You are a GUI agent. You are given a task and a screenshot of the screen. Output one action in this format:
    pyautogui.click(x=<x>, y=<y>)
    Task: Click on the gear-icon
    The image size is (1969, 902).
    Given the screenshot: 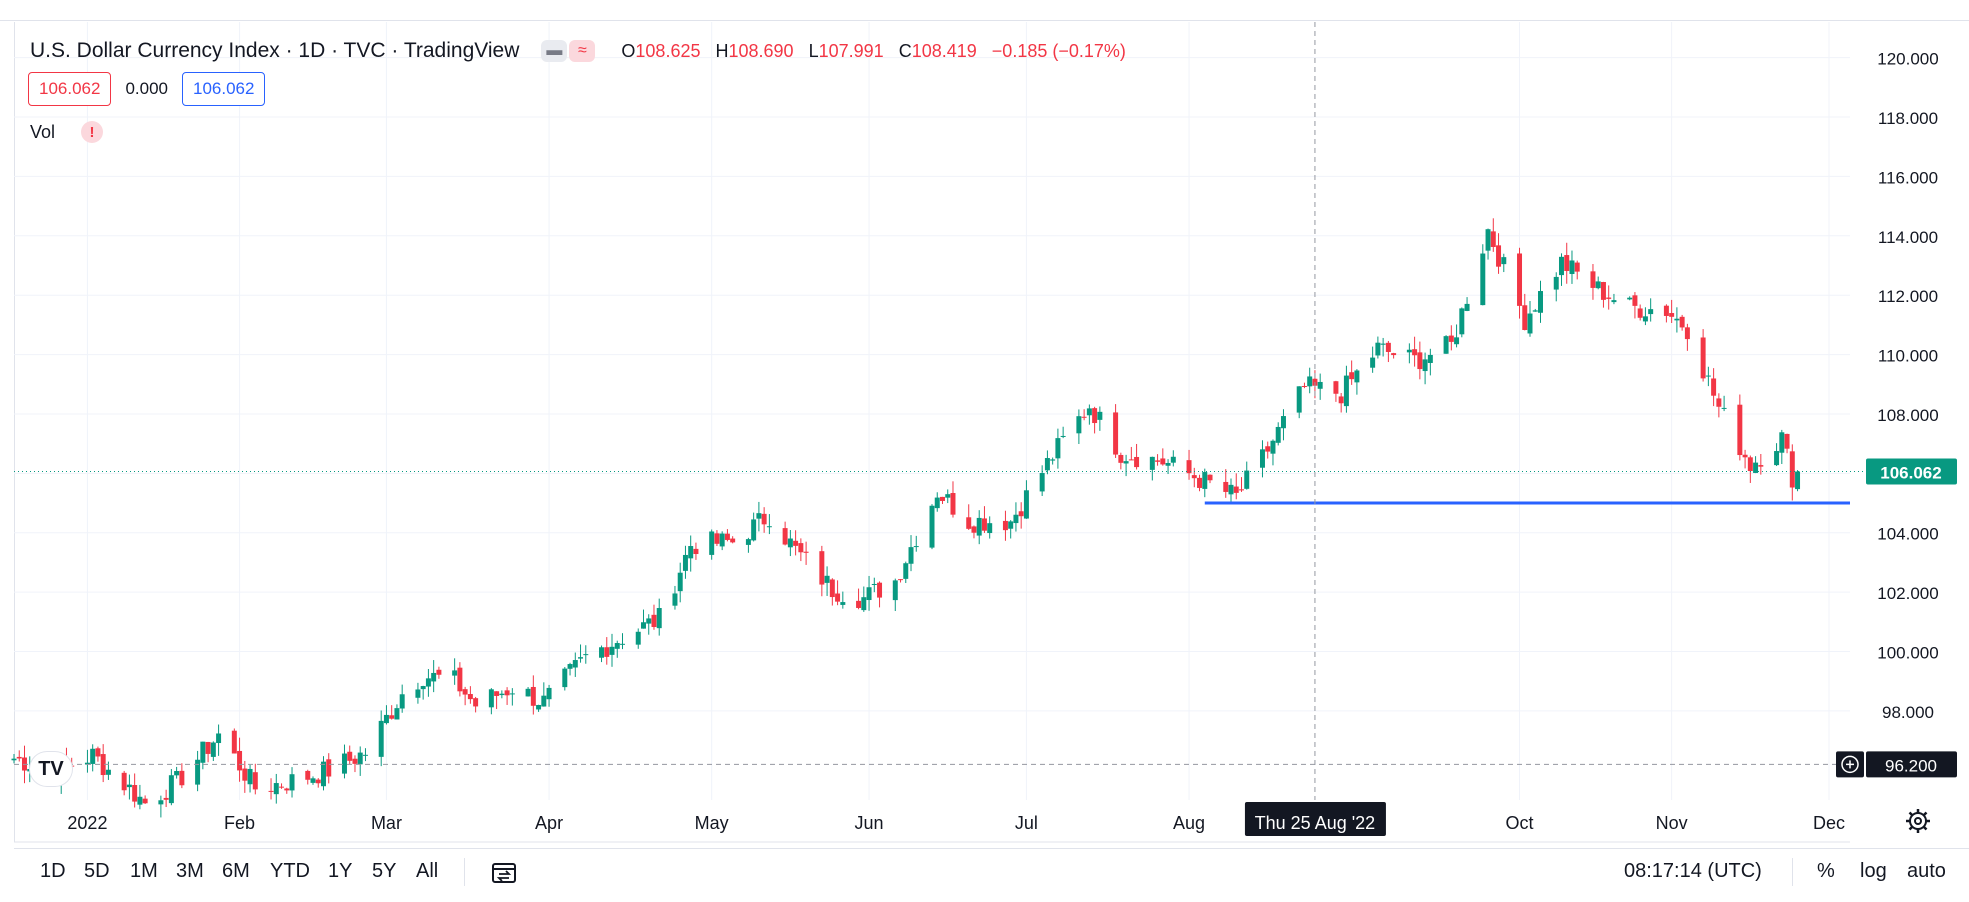 What is the action you would take?
    pyautogui.click(x=1918, y=821)
    